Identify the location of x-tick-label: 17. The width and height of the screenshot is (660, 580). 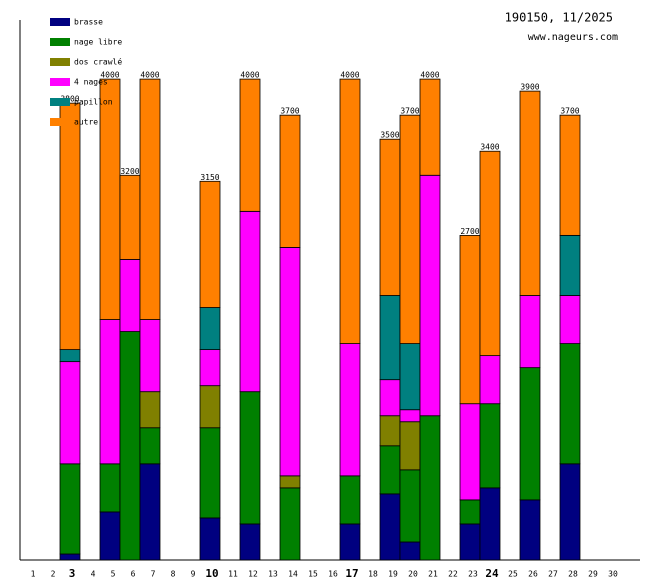
(351, 573).